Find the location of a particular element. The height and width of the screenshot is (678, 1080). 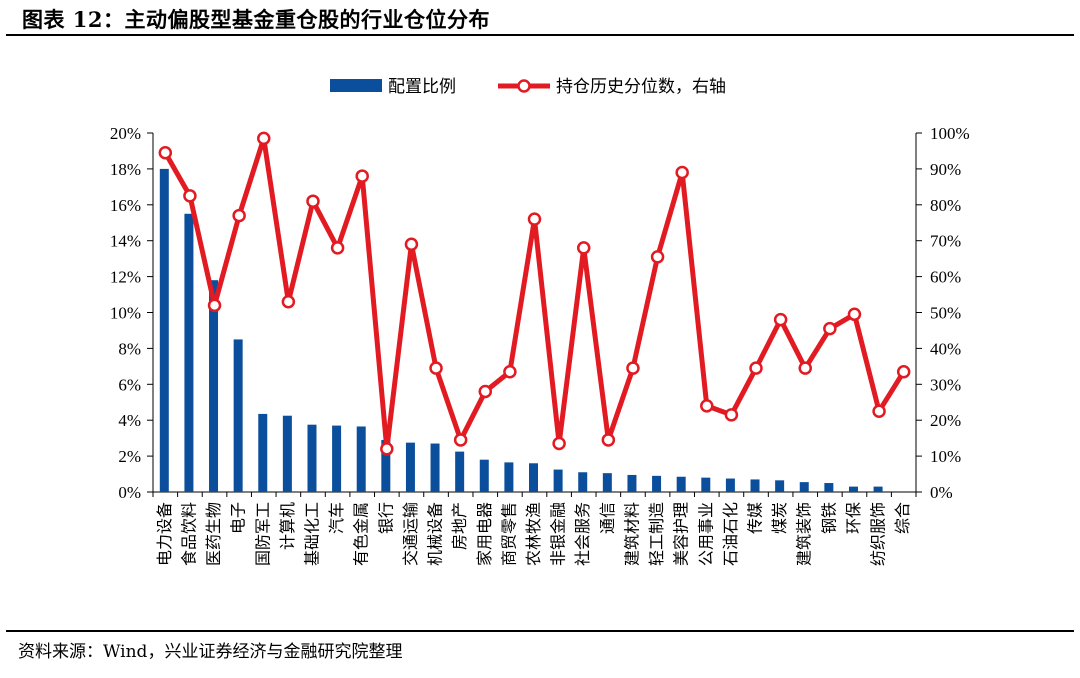

bar-轻工制造 is located at coordinates (657, 483).